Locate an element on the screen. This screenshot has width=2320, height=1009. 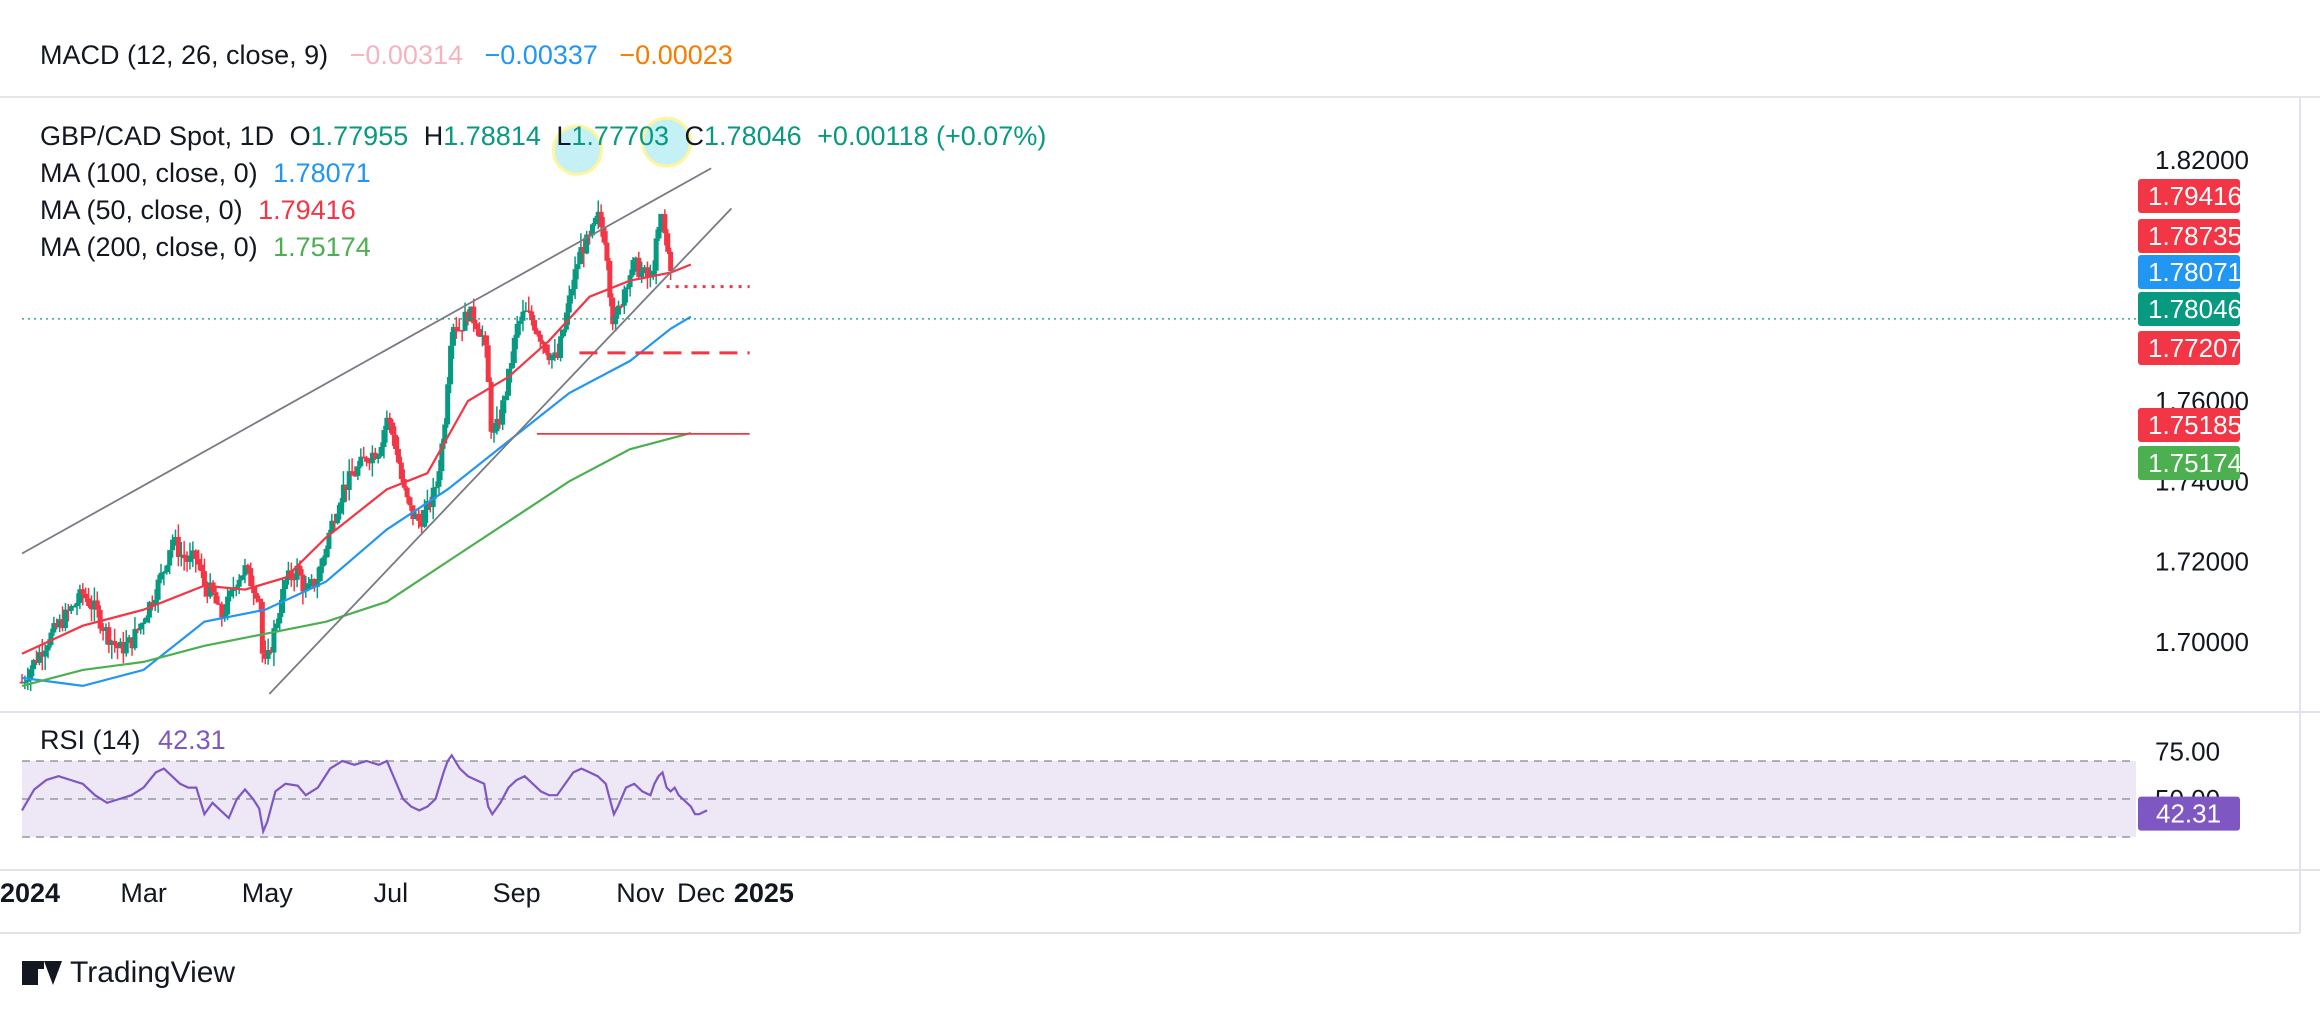
symbol-label: GBP/CAD Spot, 1D is located at coordinates (157, 136).